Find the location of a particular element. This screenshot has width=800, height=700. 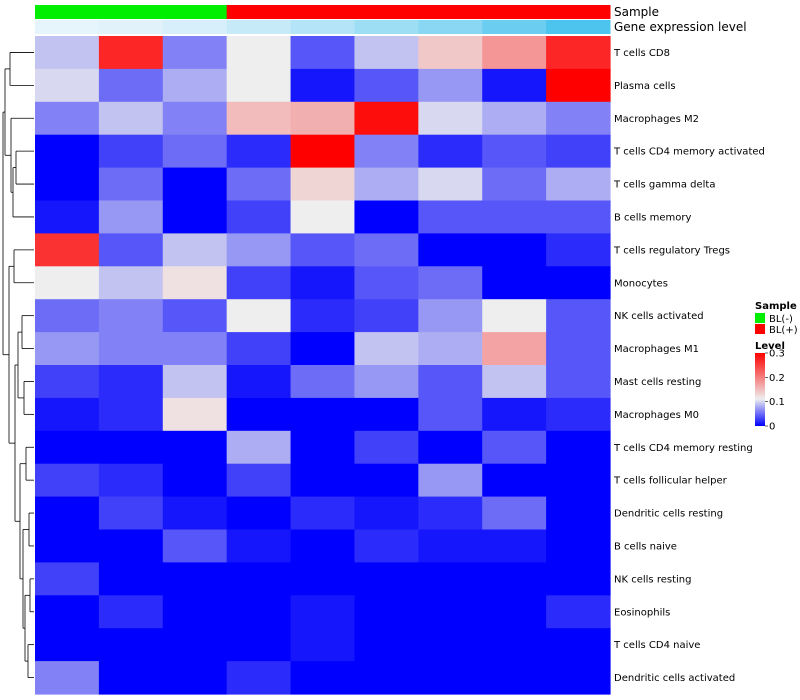

legend-swatch-bl-pos is located at coordinates (760, 329).